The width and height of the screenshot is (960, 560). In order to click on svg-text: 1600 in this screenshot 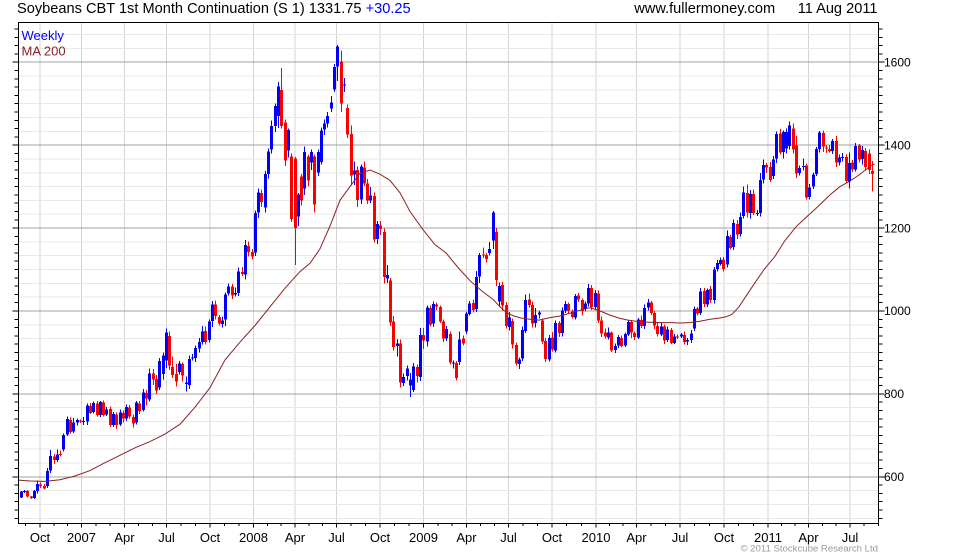, I will do `click(897, 62)`.